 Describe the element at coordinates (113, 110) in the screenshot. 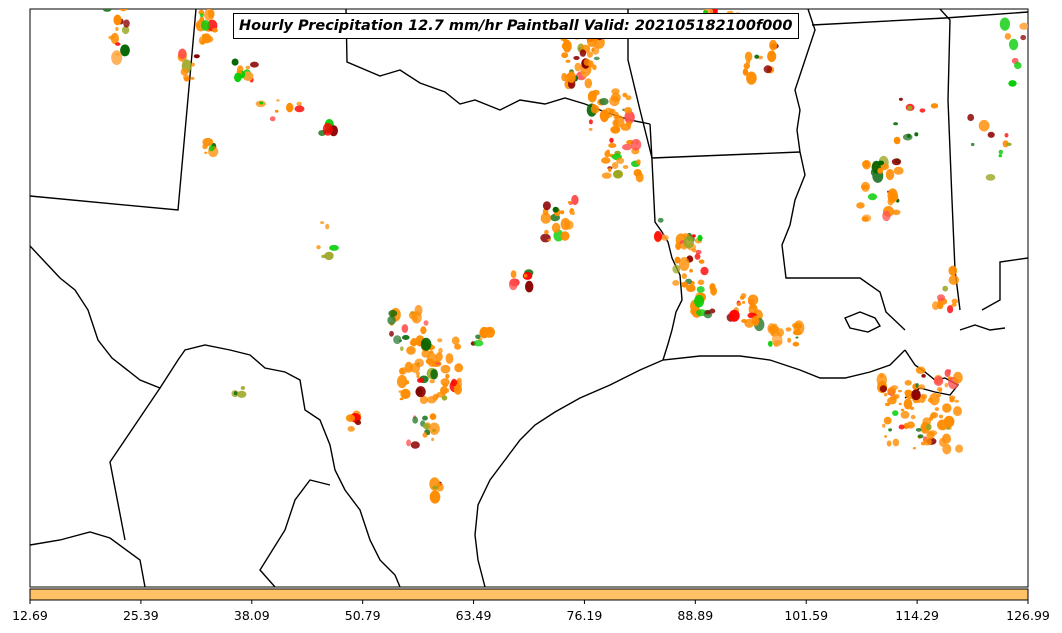

I see `nm-tx-border` at that location.